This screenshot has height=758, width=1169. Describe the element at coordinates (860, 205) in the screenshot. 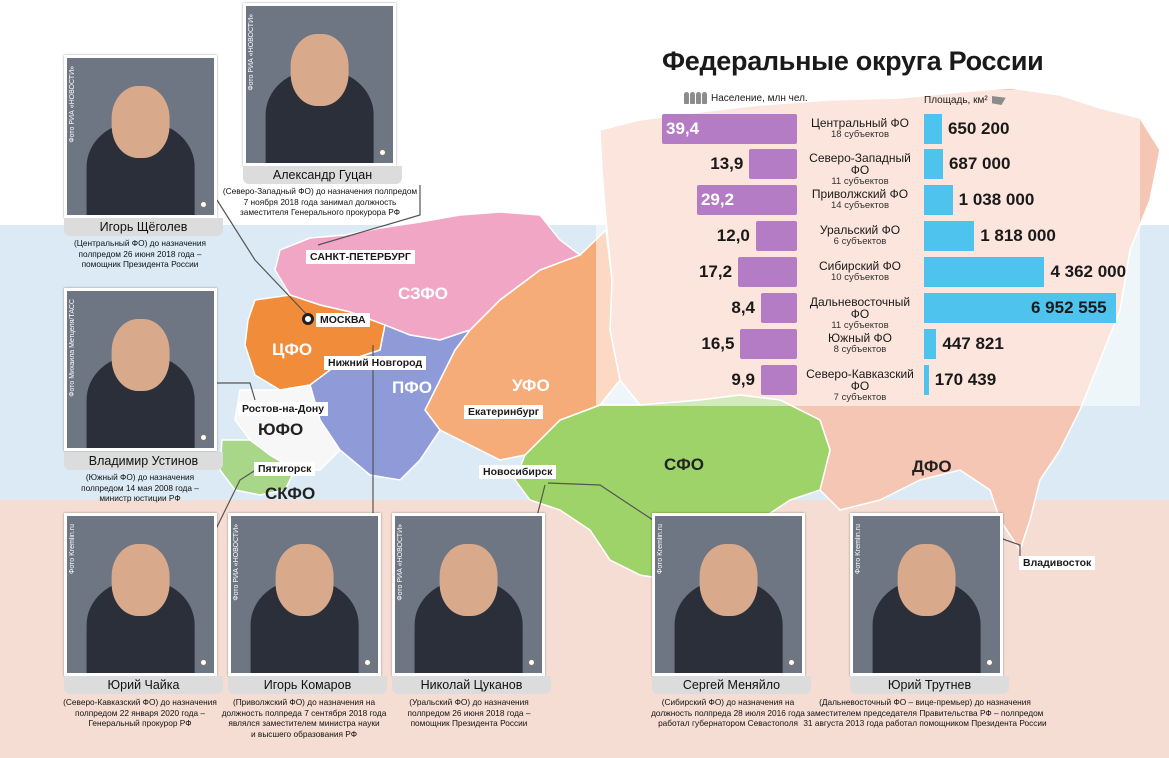

I see `district-subjects: 14 субъектов` at that location.